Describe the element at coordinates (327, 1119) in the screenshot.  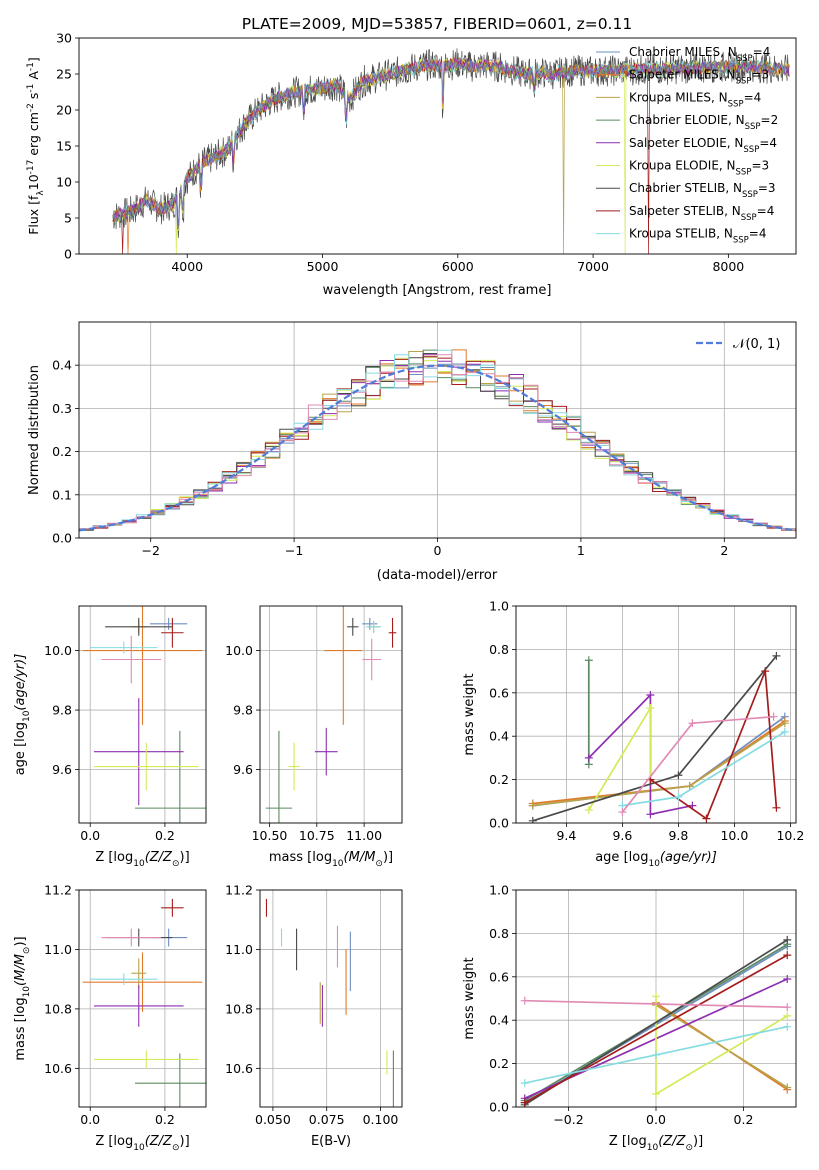
I see `x-tick-label: 0.075` at that location.